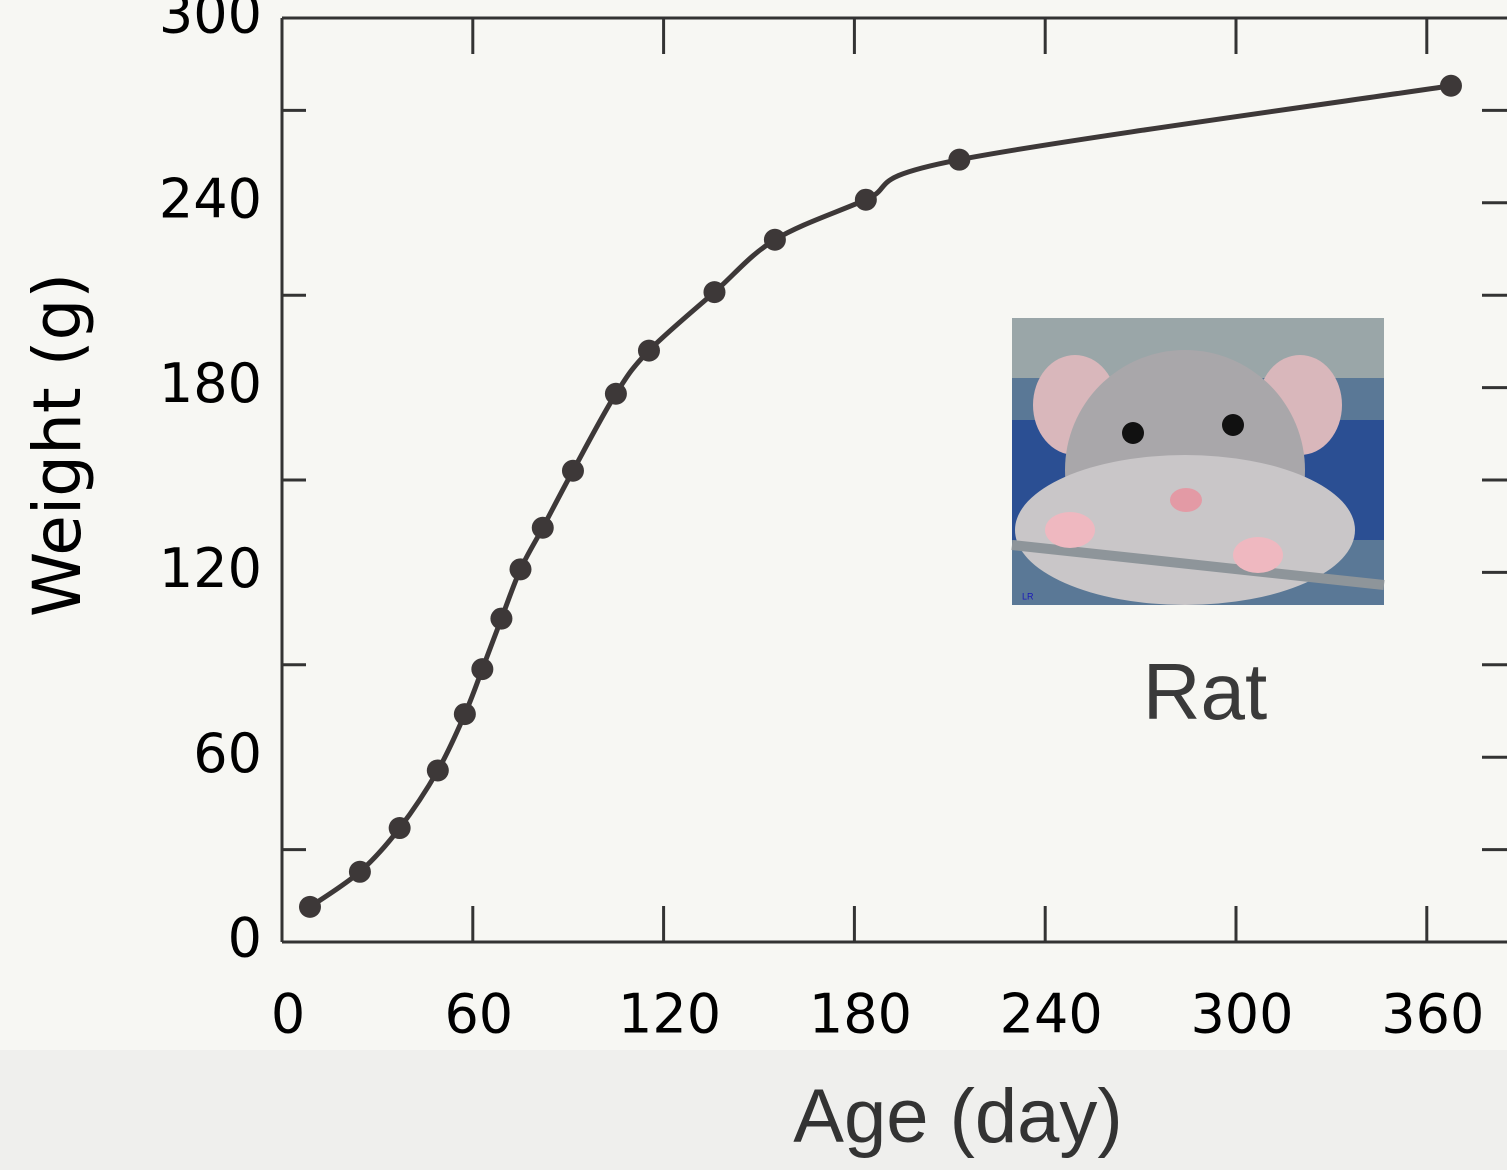  Describe the element at coordinates (210, 568) in the screenshot. I see `y-tick-label: 120` at that location.